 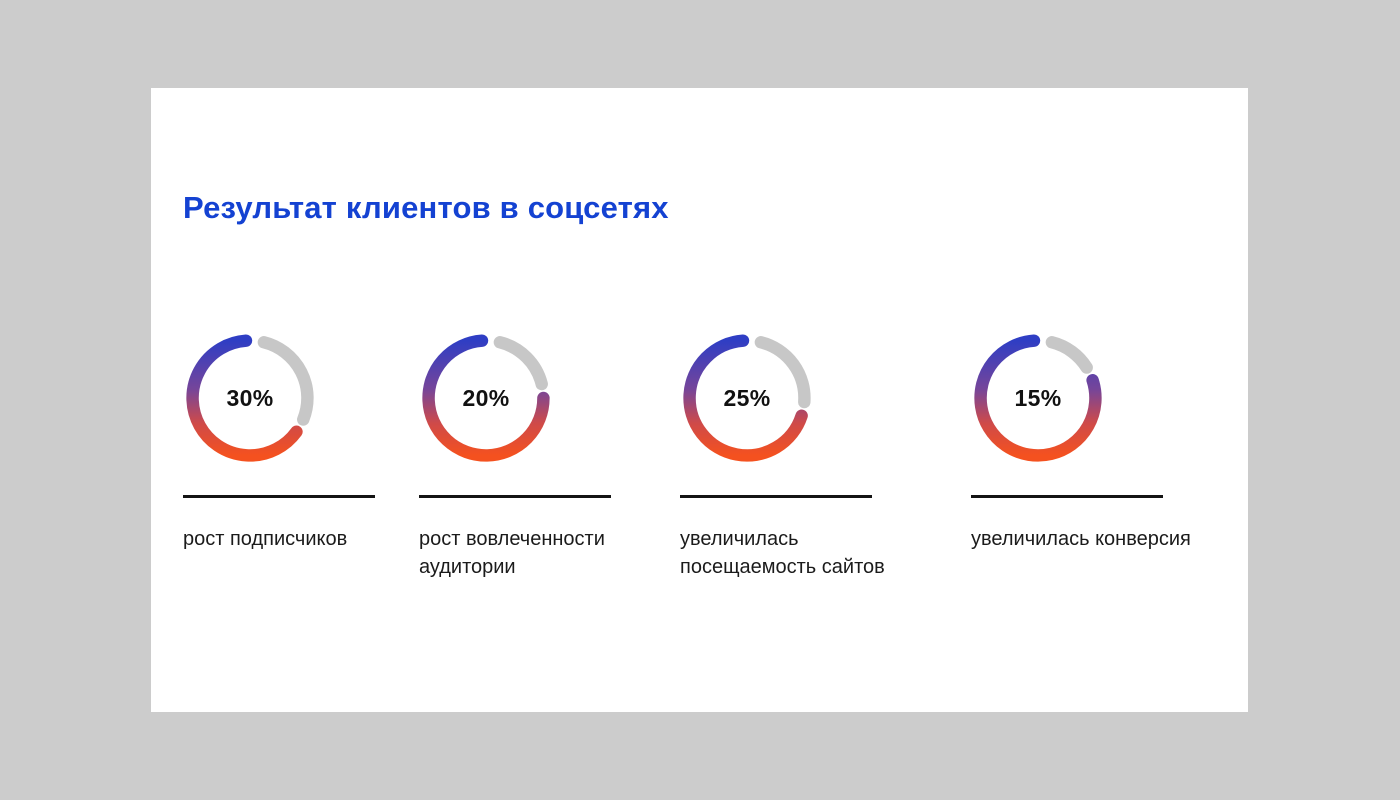 What do you see at coordinates (1081, 539) in the screenshot?
I see `stat-label: увеличилась конверсия` at bounding box center [1081, 539].